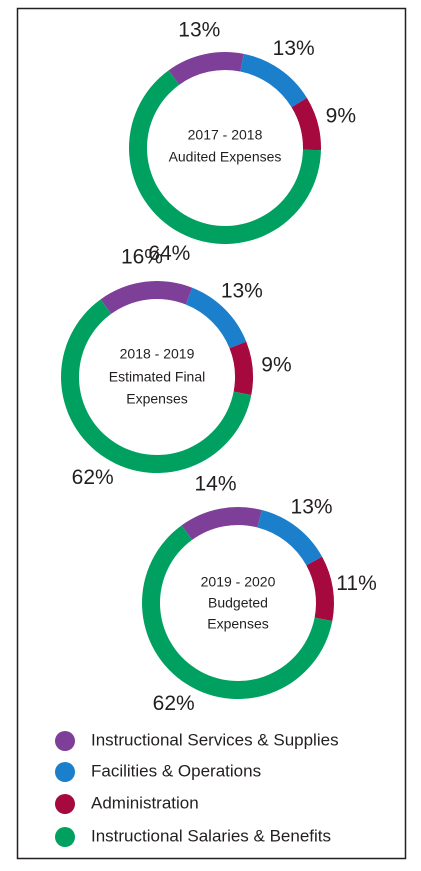 This screenshot has height=871, width=421. Describe the element at coordinates (238, 603) in the screenshot. I see `center-label: Budgeted` at that location.